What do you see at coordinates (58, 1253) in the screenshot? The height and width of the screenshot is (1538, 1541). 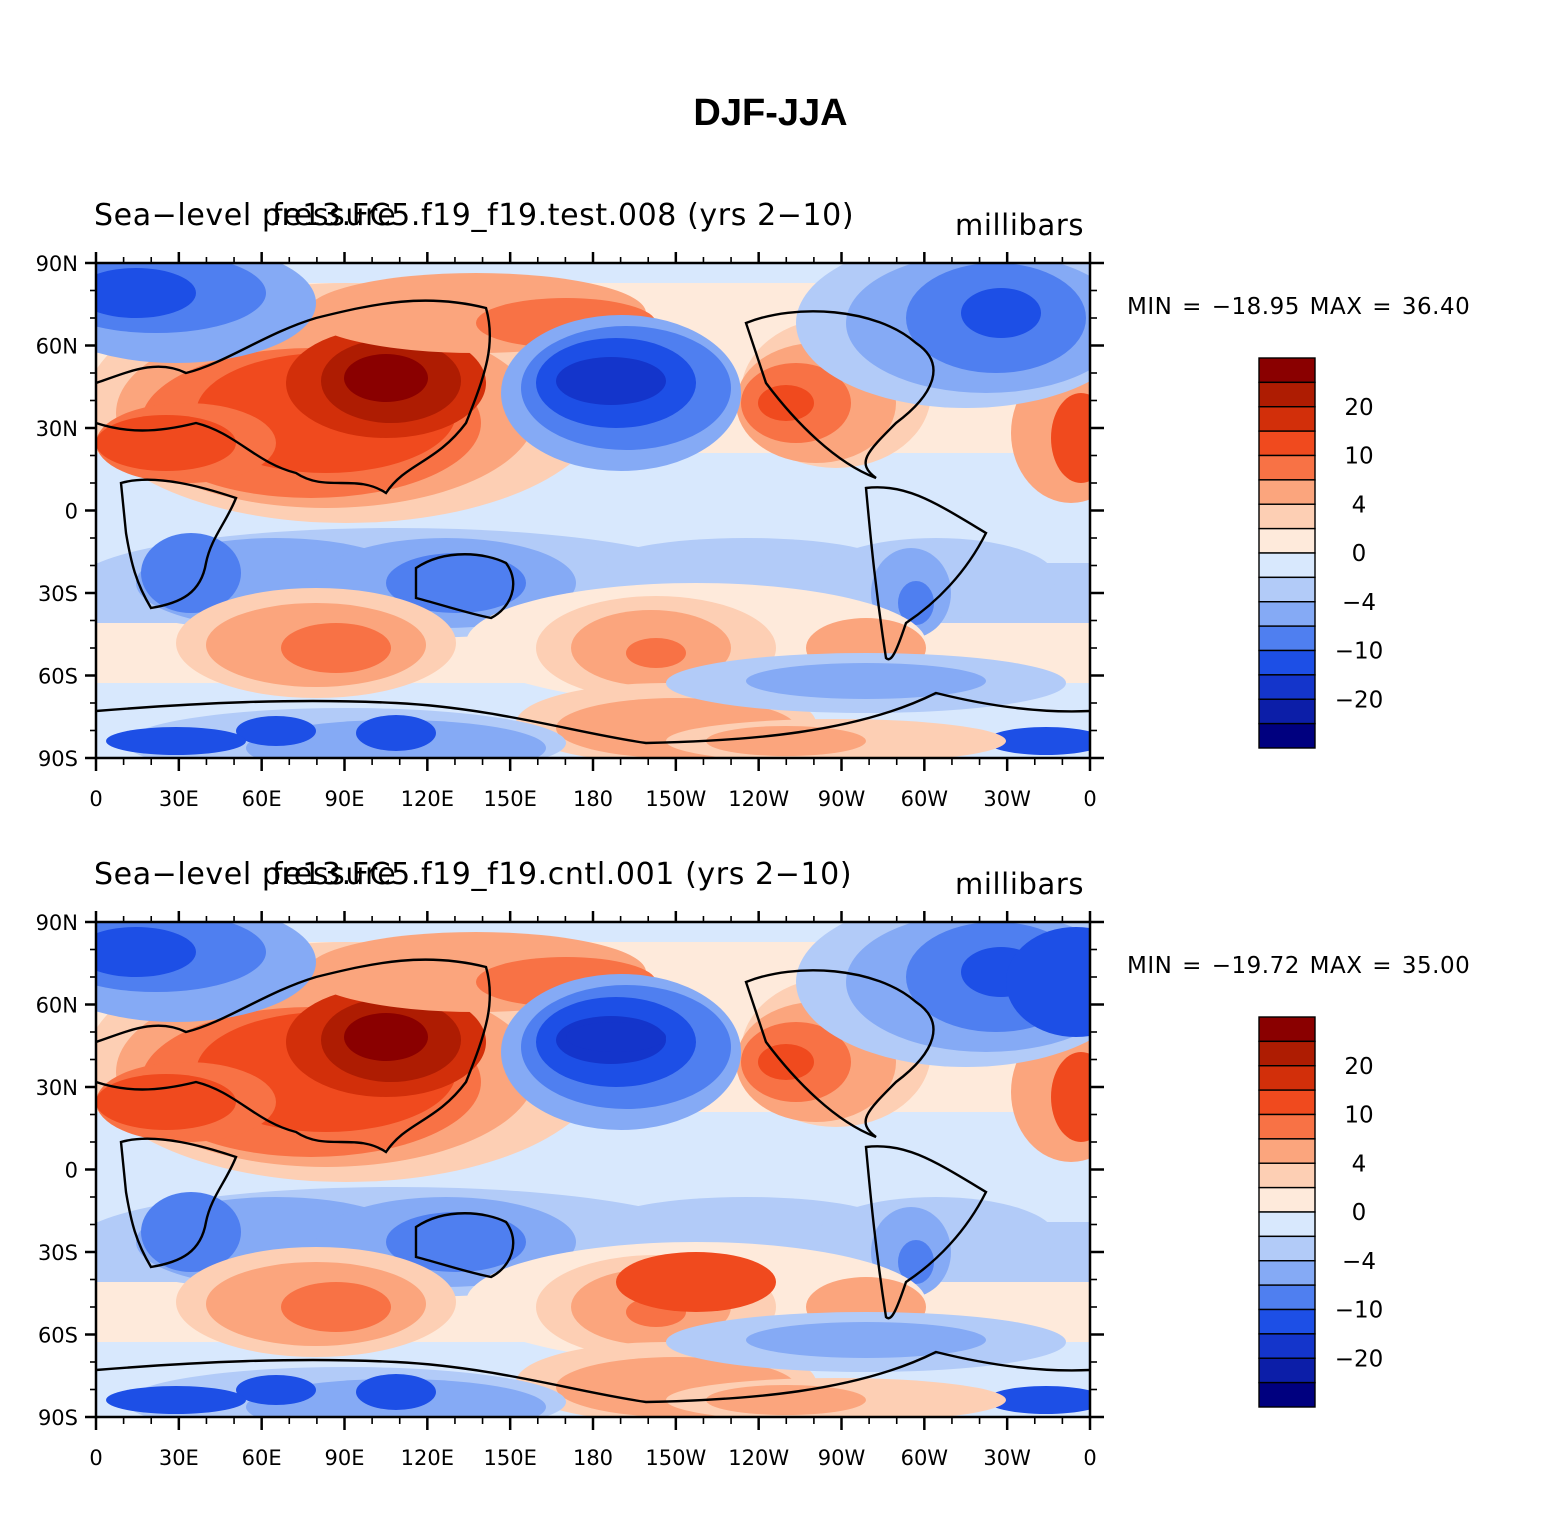 I see `lat-tick-label: 30S` at bounding box center [58, 1253].